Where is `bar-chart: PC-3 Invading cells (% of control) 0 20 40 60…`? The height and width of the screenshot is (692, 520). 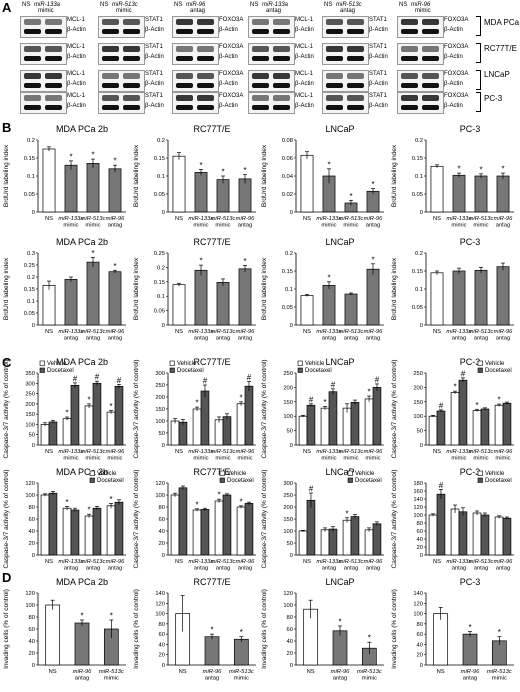 bar-chart: PC-3 Invading cells (% of control) 0 20 40 60… is located at coordinates (452, 629).